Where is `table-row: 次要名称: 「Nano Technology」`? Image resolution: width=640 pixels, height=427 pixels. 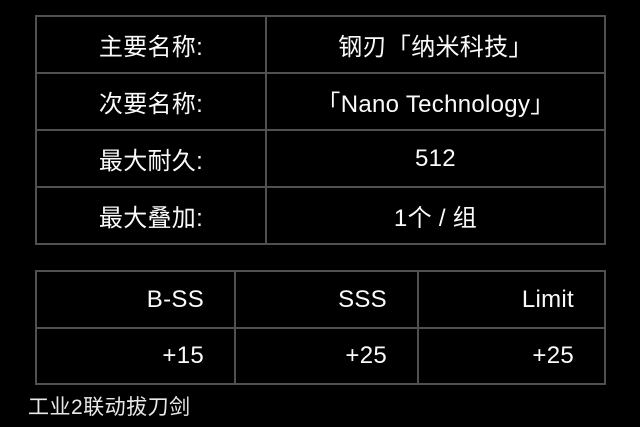
table-row: 次要名称: 「Nano Technology」 is located at coordinates (320, 101).